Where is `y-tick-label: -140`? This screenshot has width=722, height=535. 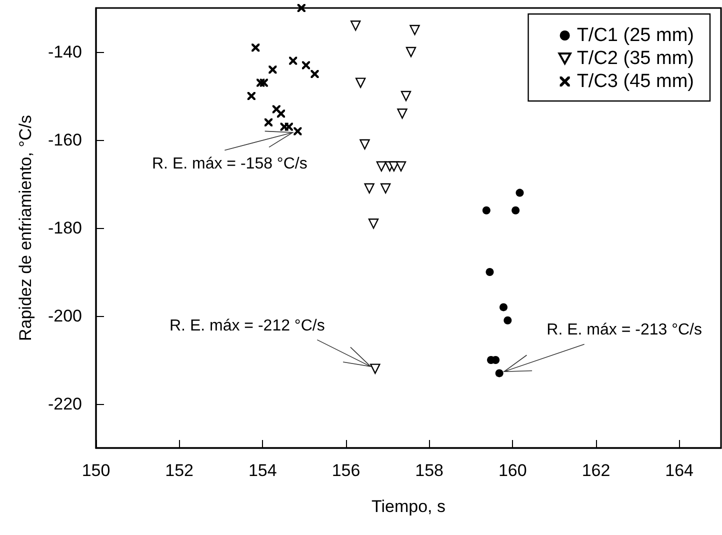
y-tick-label: -140 is located at coordinates (65, 52).